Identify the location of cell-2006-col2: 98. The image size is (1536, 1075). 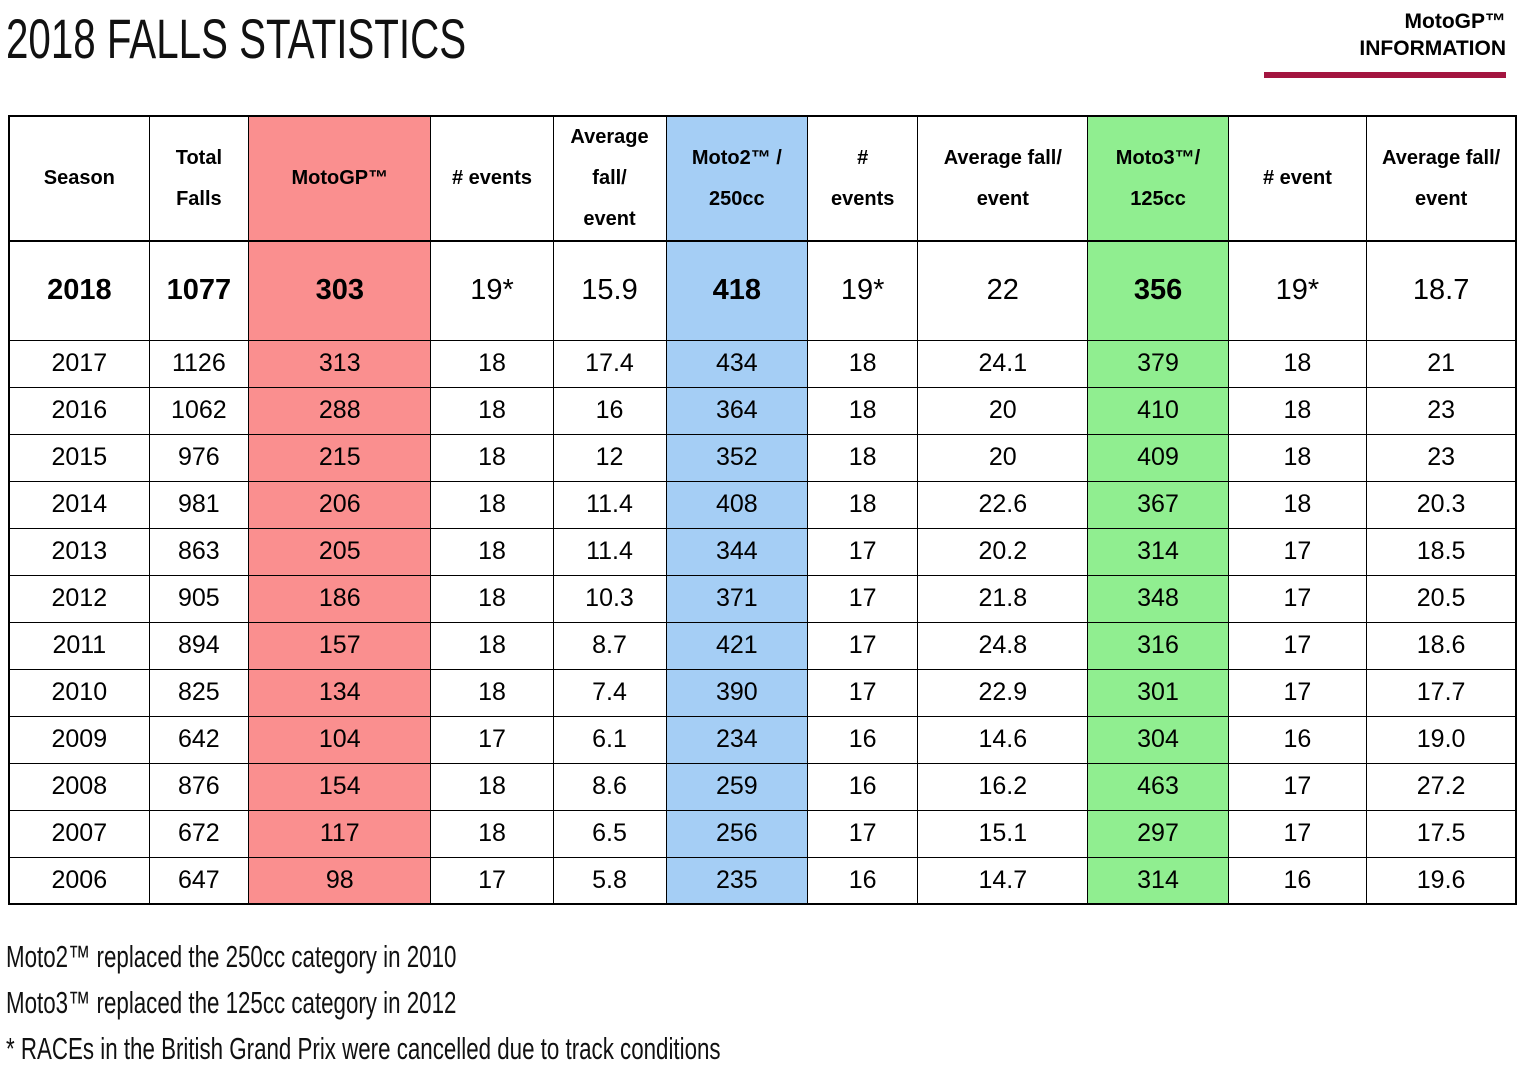
(340, 880).